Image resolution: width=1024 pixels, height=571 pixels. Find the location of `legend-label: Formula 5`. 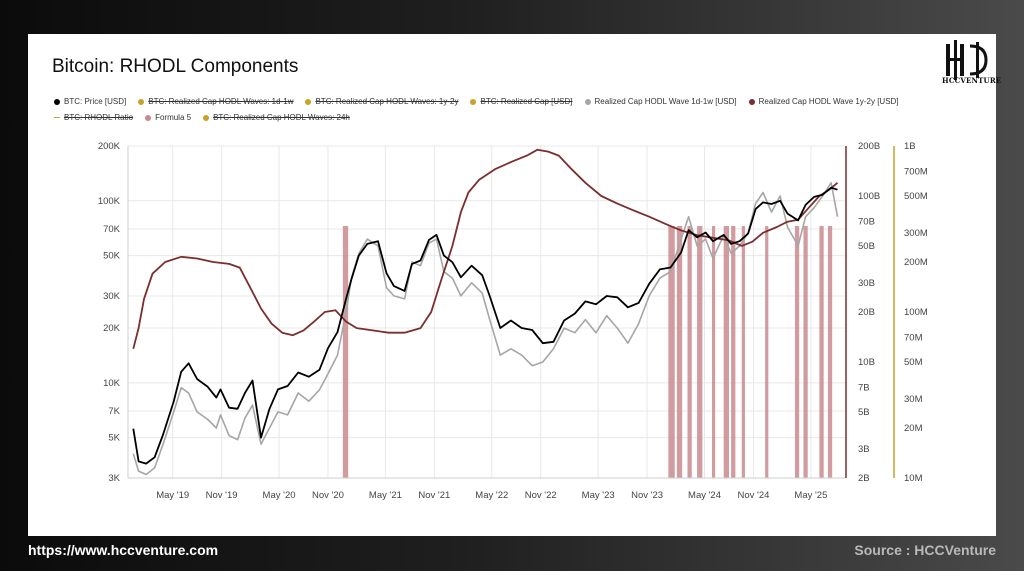

legend-label: Formula 5 is located at coordinates (173, 117).